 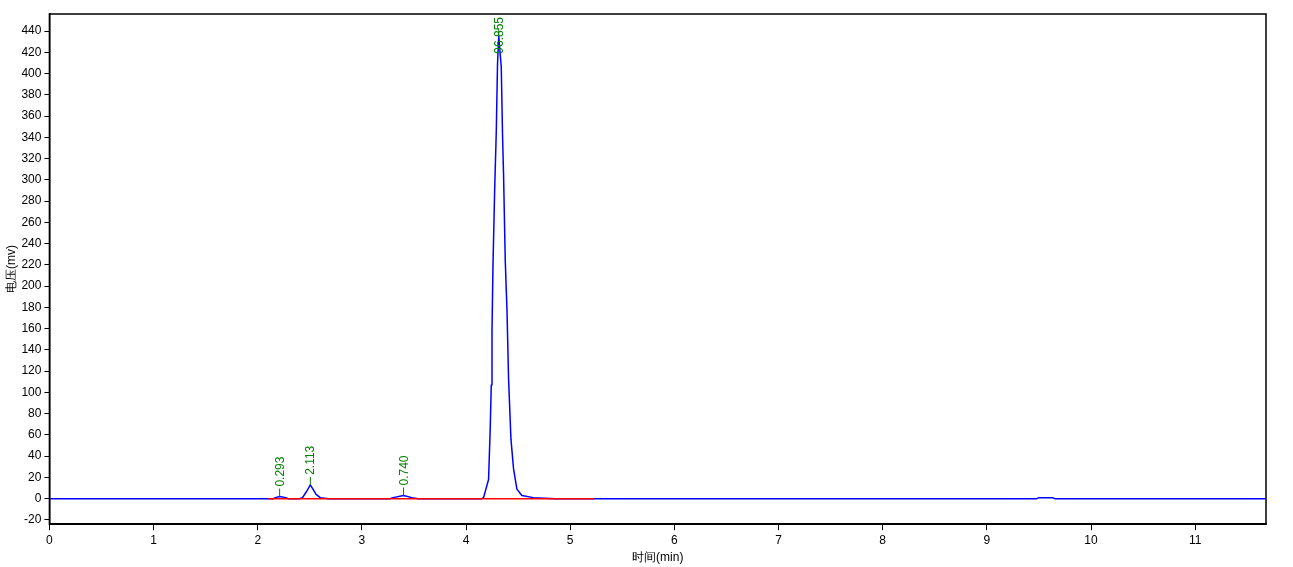 I want to click on y-tick-label: 180, so click(x=31, y=306).